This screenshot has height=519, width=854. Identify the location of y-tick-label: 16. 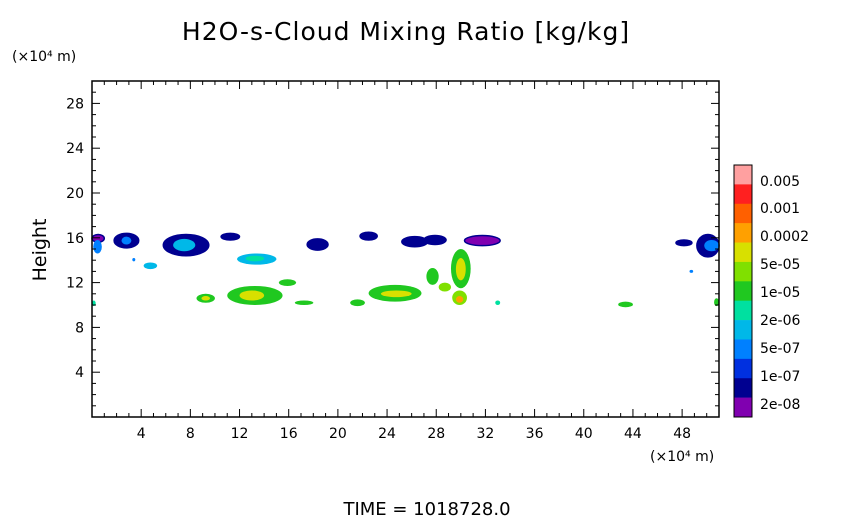
(75, 239).